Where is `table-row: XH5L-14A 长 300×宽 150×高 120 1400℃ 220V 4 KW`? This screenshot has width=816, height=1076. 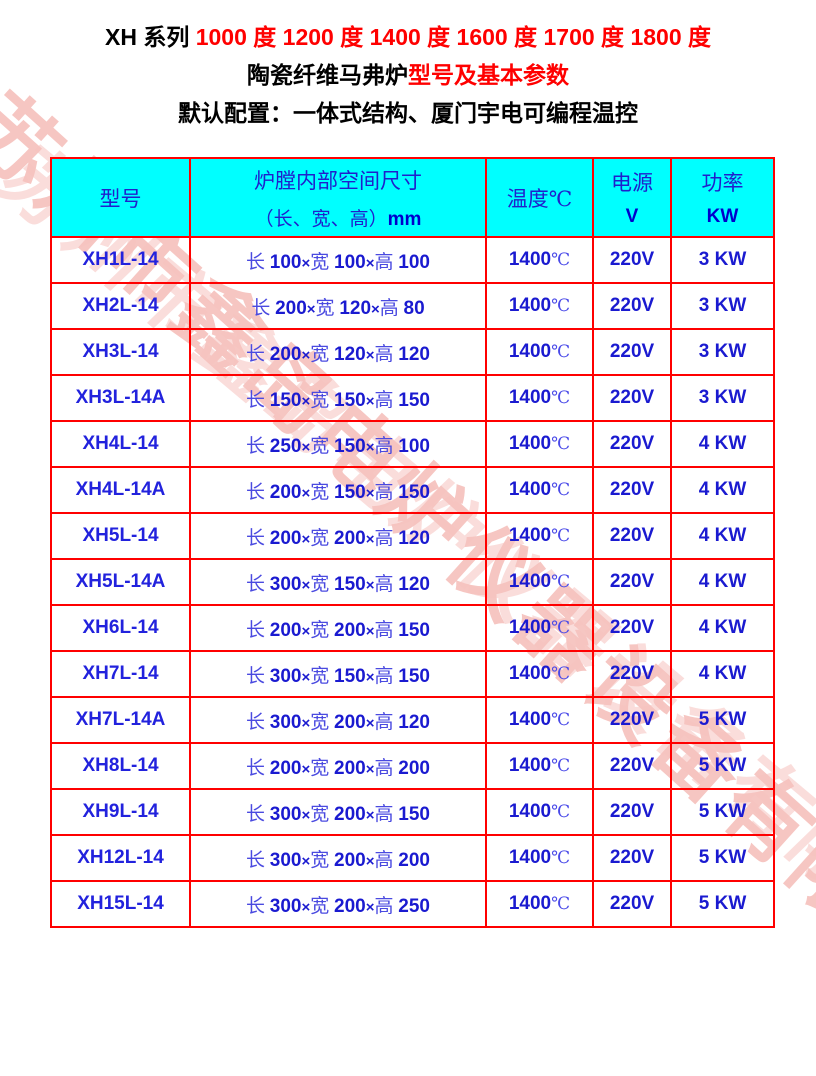 table-row: XH5L-14A 长 300×宽 150×高 120 1400℃ 220V 4 KW is located at coordinates (412, 582).